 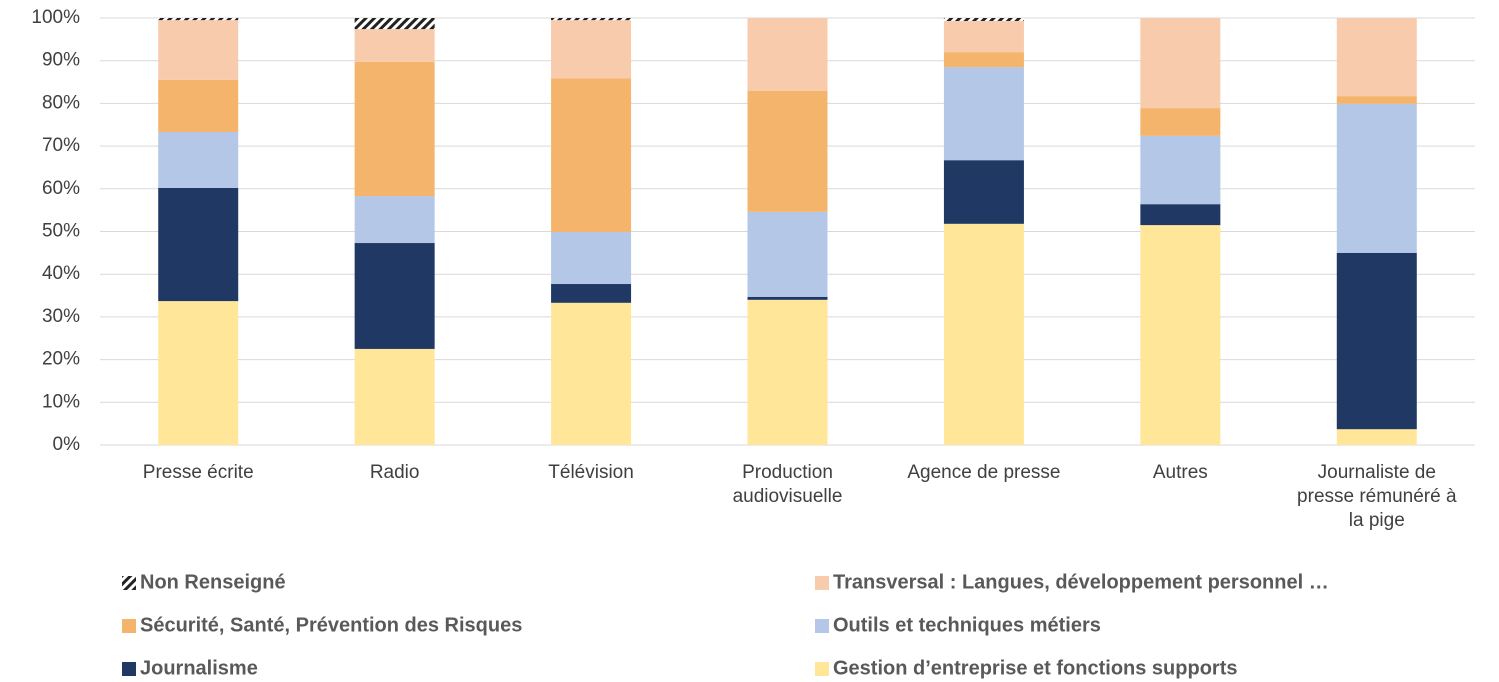 What do you see at coordinates (198, 472) in the screenshot?
I see `x-tick-label: Presse écrite` at bounding box center [198, 472].